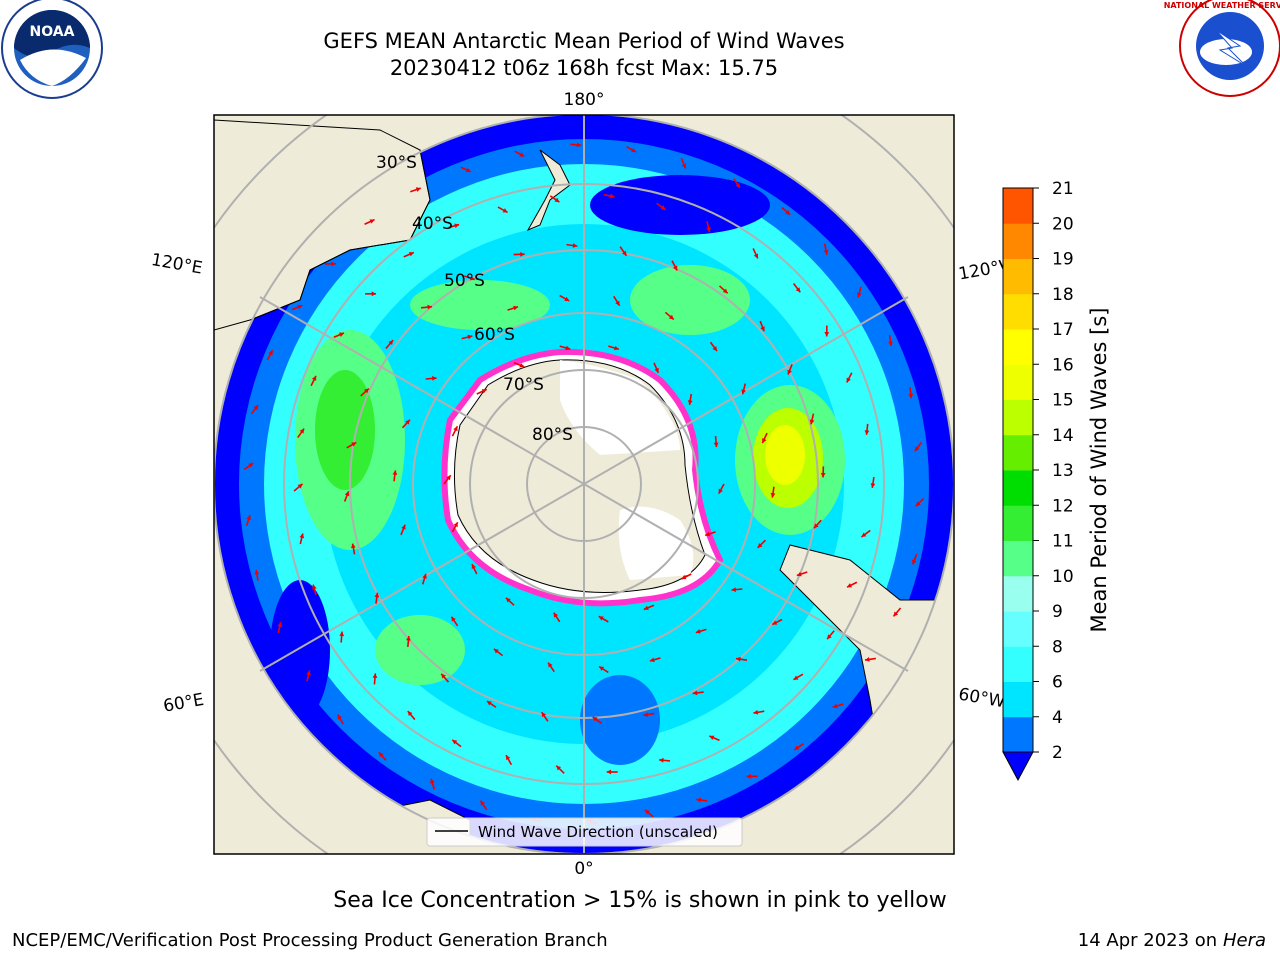 This screenshot has height=960, width=1280. I want to click on colorbar-tick-label: 2, so click(1057, 753).